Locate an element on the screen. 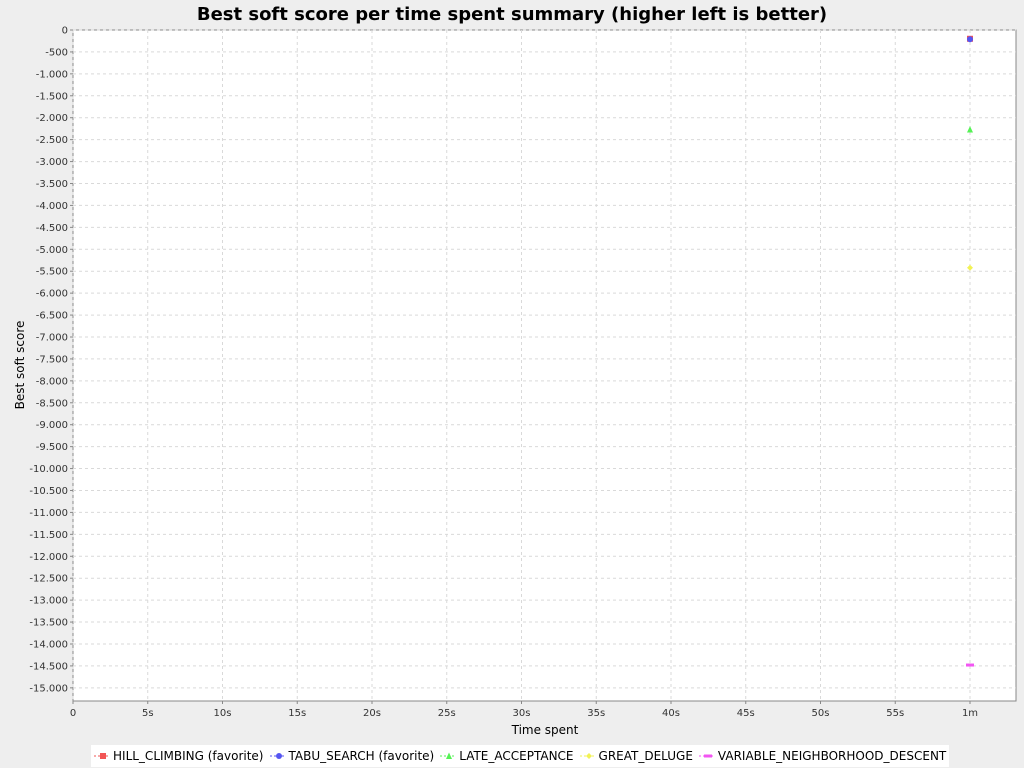  y-tick-label: -2.000 is located at coordinates (52, 118).